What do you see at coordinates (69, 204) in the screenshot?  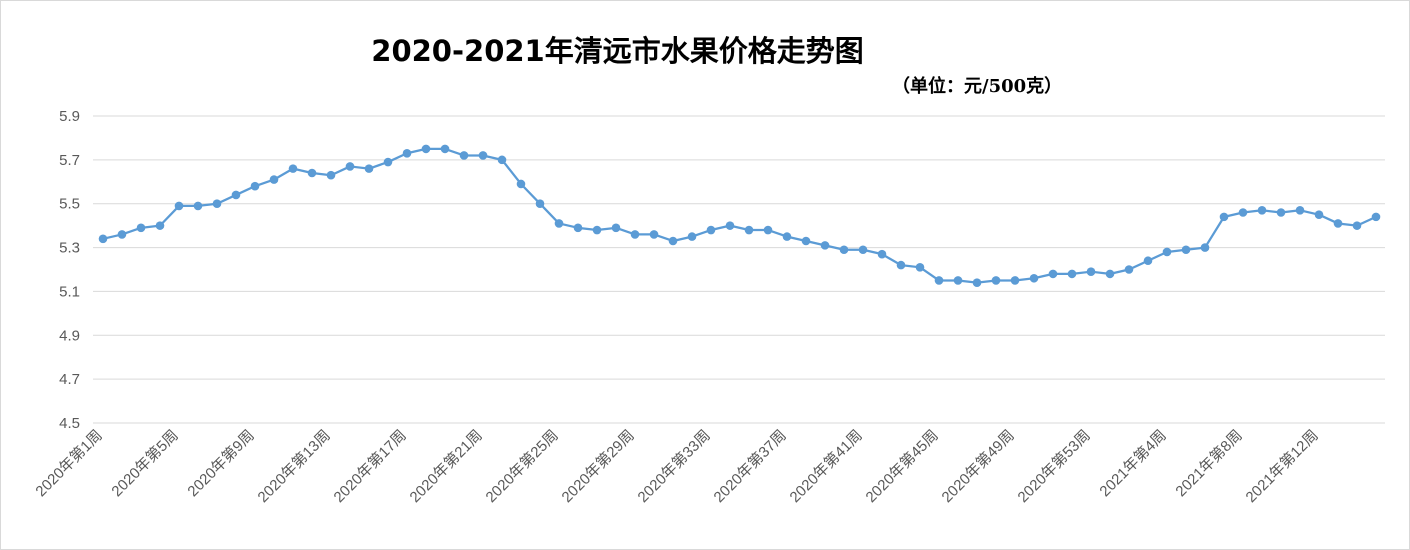 I see `y-tick-label: 5.5` at bounding box center [69, 204].